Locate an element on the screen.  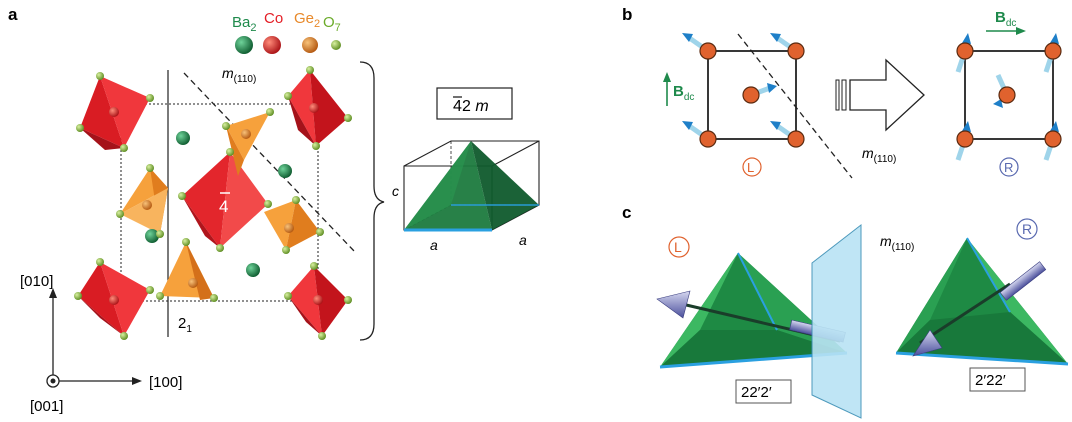
point-group-label-rest: 2 m is located at coordinates (475, 106).